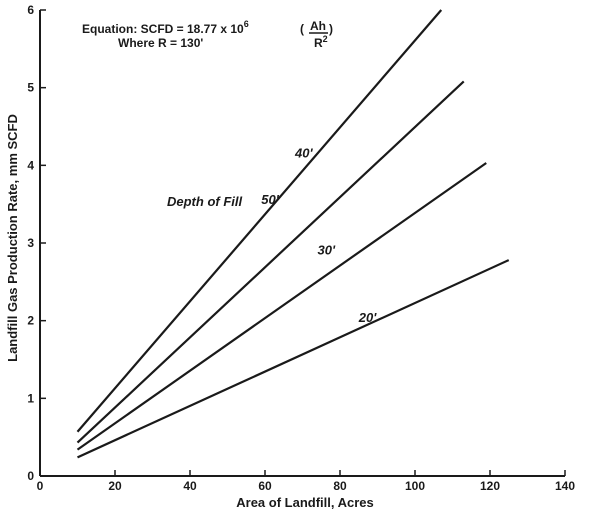 The height and width of the screenshot is (514, 598). Describe the element at coordinates (40, 486) in the screenshot. I see `x-tick-label: 0` at that location.